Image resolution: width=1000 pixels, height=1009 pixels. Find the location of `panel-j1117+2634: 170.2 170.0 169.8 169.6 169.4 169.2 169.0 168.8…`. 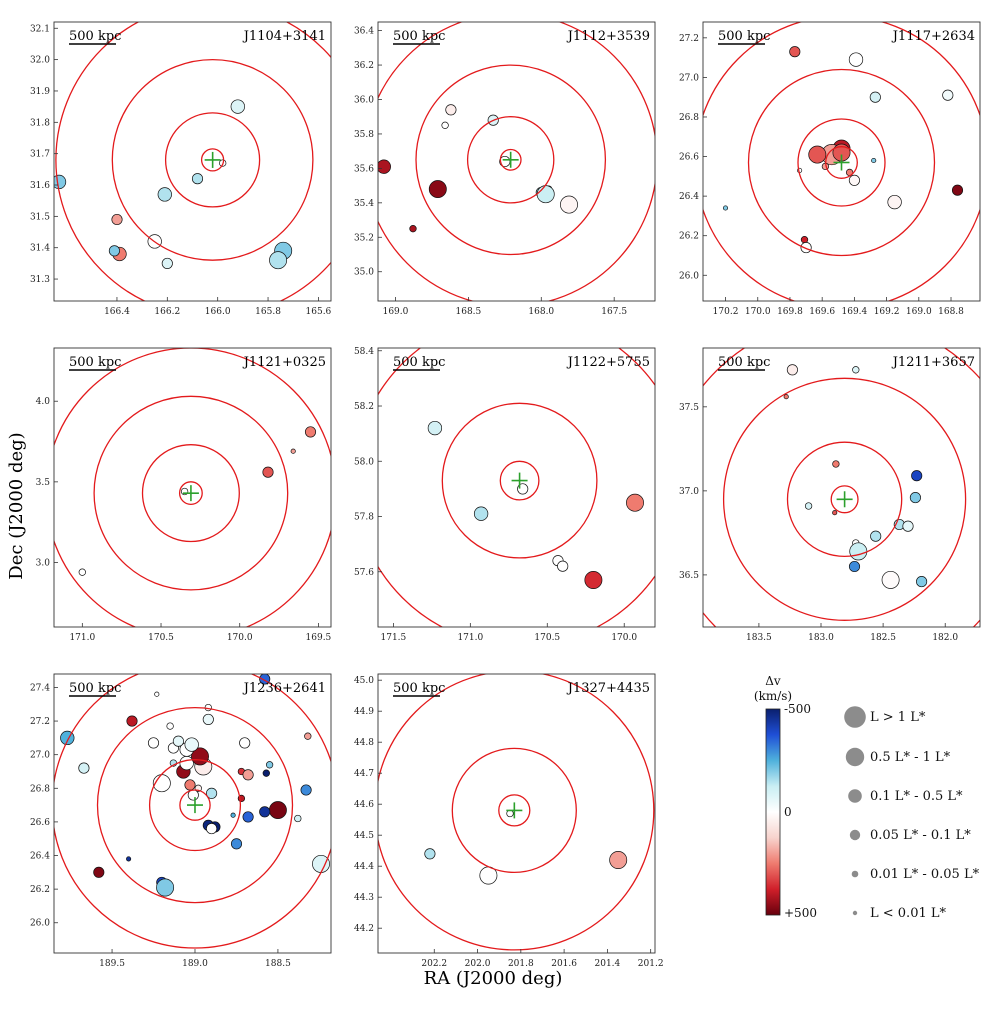

panel-j1117+2634: 170.2 170.0 169.8 169.6 169.4 169.2 169.0 168.8… is located at coordinates (830, 169).